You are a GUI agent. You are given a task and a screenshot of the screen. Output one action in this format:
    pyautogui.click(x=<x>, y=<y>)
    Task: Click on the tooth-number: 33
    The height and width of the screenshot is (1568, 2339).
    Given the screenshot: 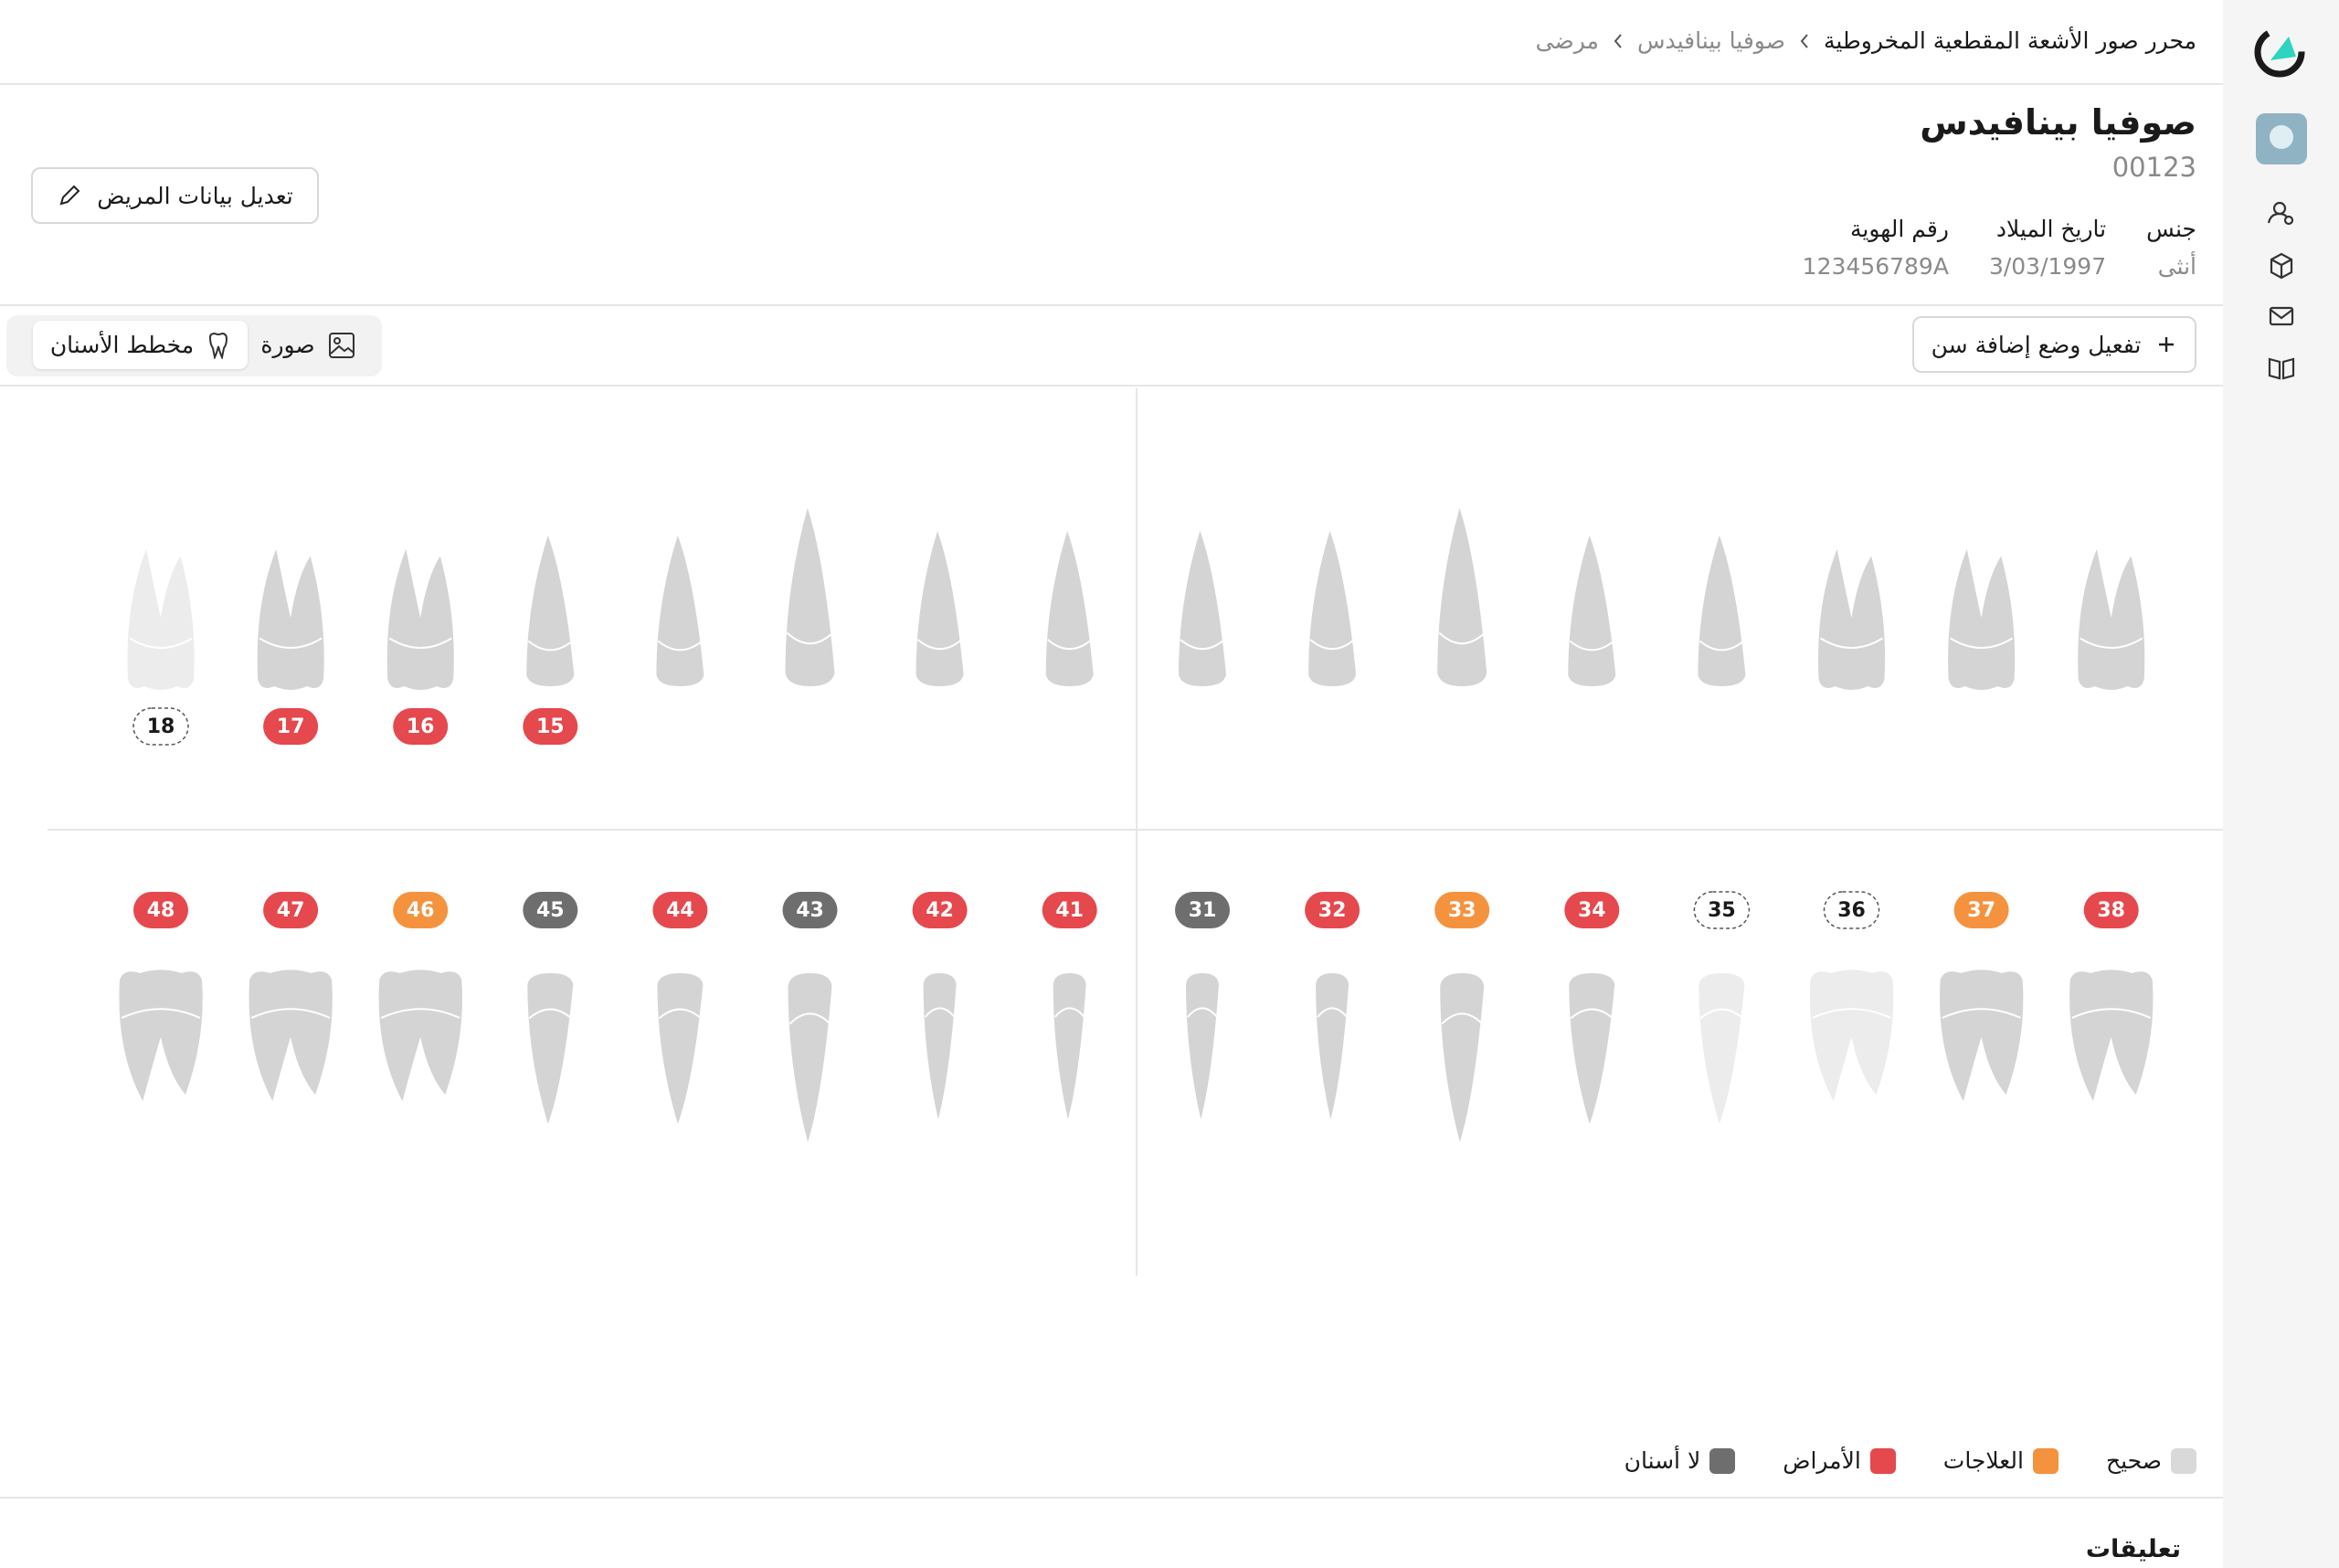 What is the action you would take?
    pyautogui.click(x=1462, y=911)
    